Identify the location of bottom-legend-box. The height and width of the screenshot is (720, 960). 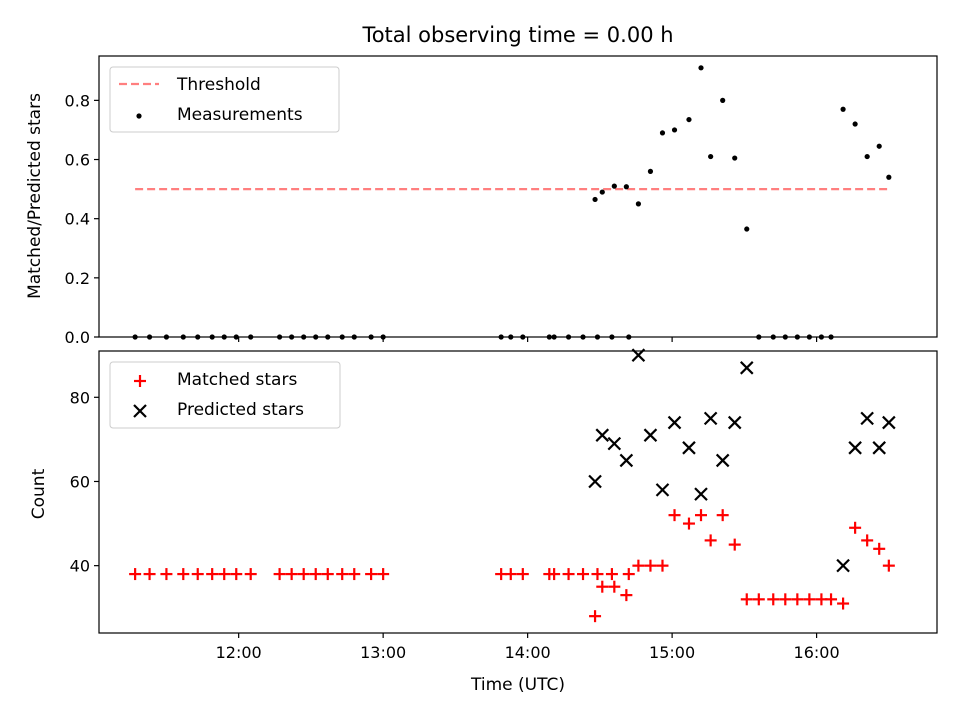
(225, 395).